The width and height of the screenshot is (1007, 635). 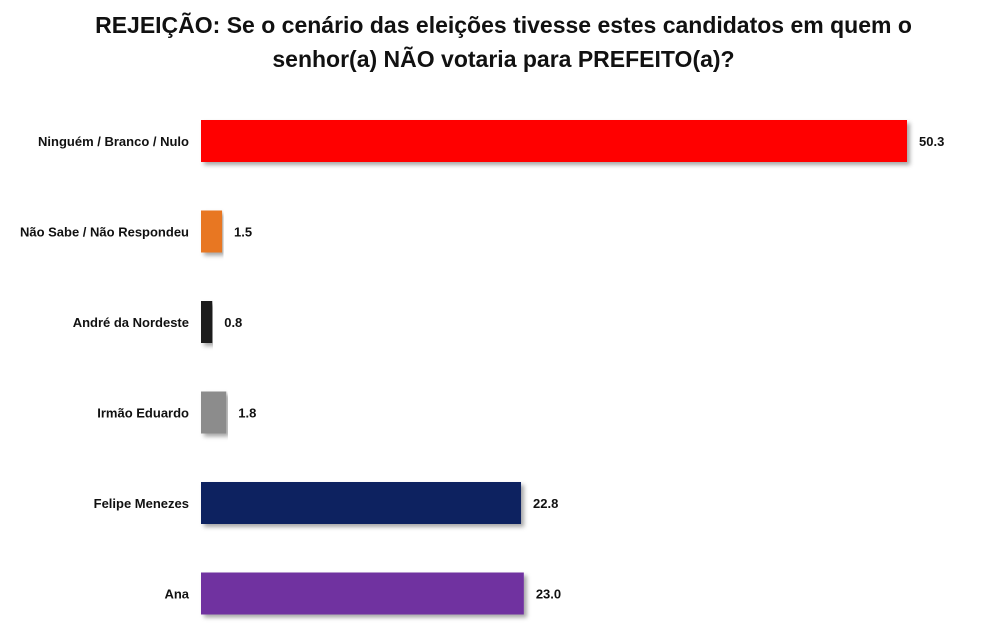 What do you see at coordinates (545, 503) in the screenshot?
I see `value-label-felipe-menezes: 22.8` at bounding box center [545, 503].